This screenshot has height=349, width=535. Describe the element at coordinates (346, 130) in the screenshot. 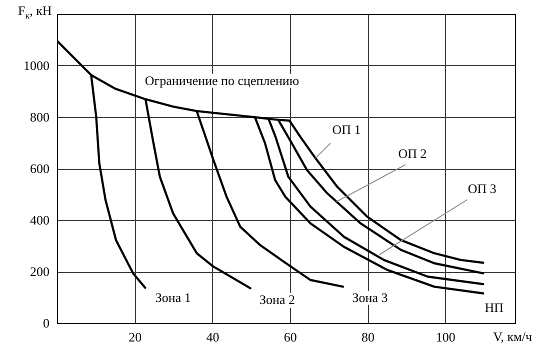

I see `annotation: ОП 1` at that location.